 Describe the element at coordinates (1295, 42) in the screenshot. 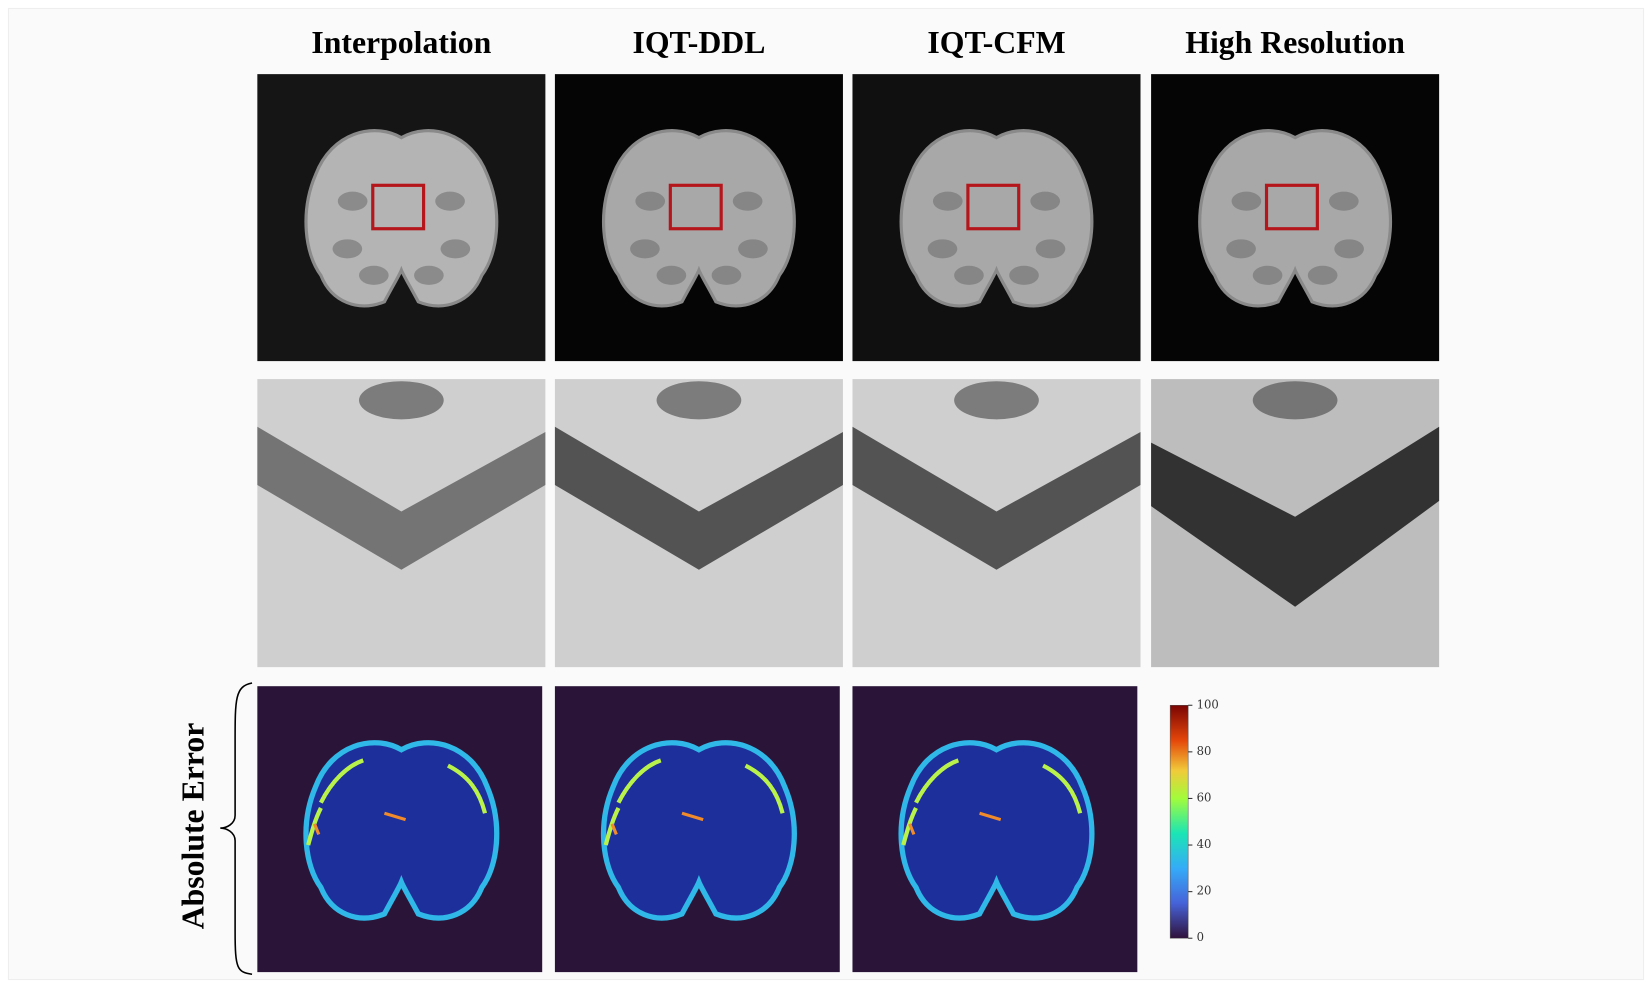

I see `column-header: High Resolution` at that location.